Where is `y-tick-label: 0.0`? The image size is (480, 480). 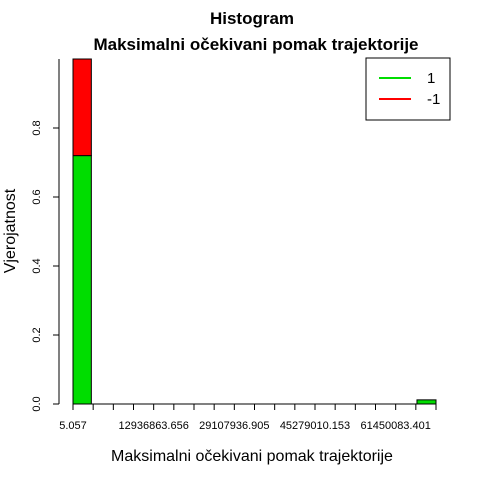 y-tick-label: 0.0 is located at coordinates (37, 403).